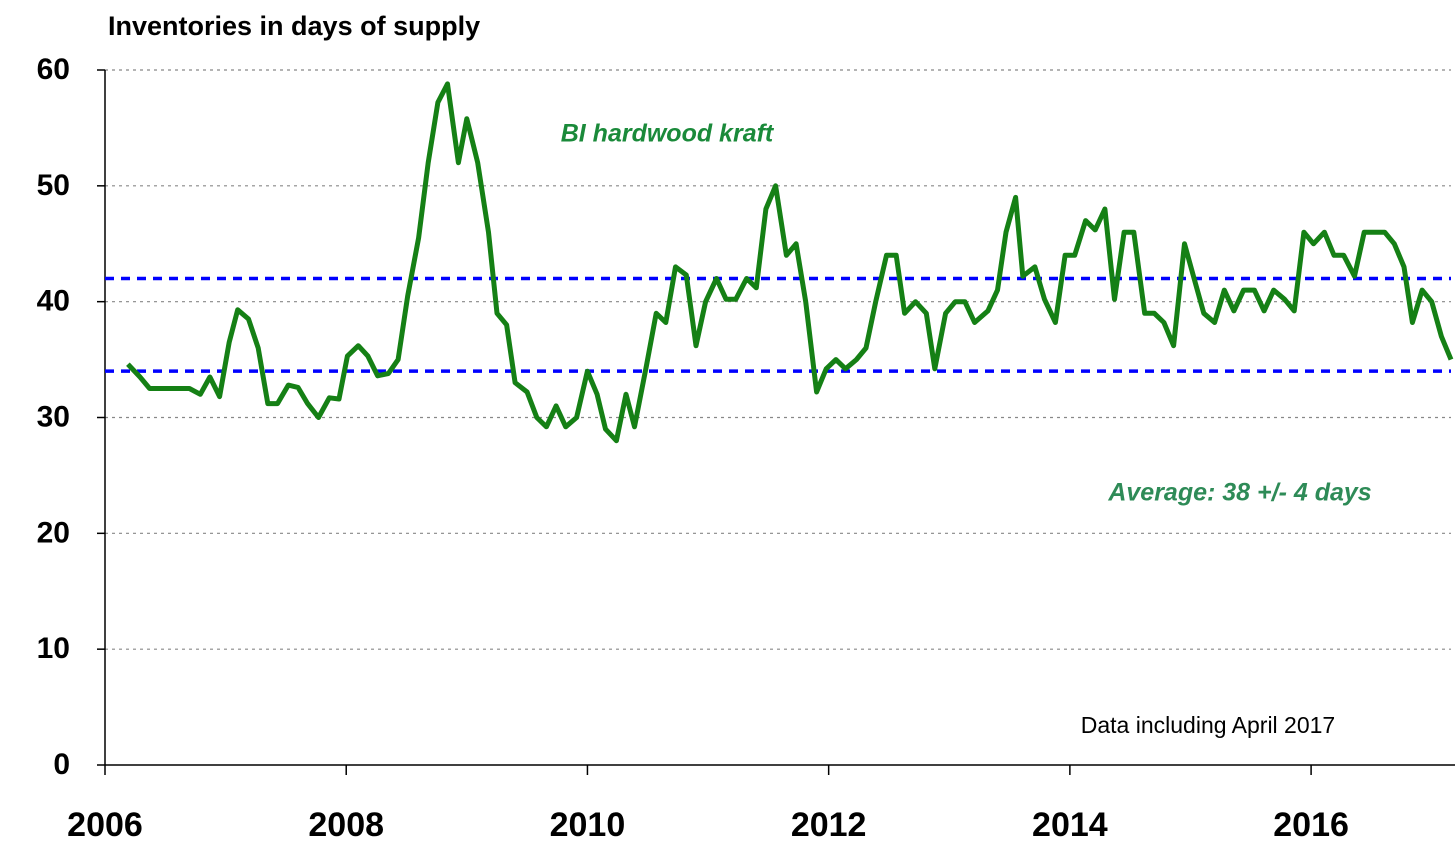 Image resolution: width=1455 pixels, height=849 pixels. Describe the element at coordinates (829, 825) in the screenshot. I see `x-tick-label: 2012` at that location.